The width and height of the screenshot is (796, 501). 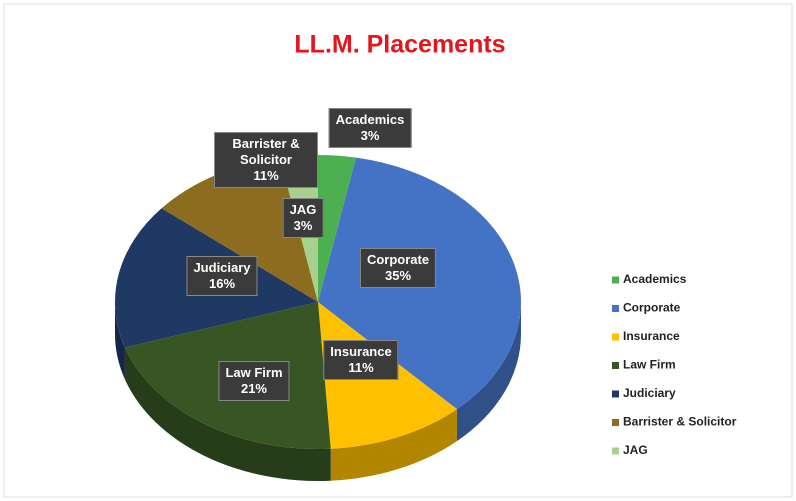 I want to click on data-label-name: Barrister & Solicitor, so click(x=266, y=151).